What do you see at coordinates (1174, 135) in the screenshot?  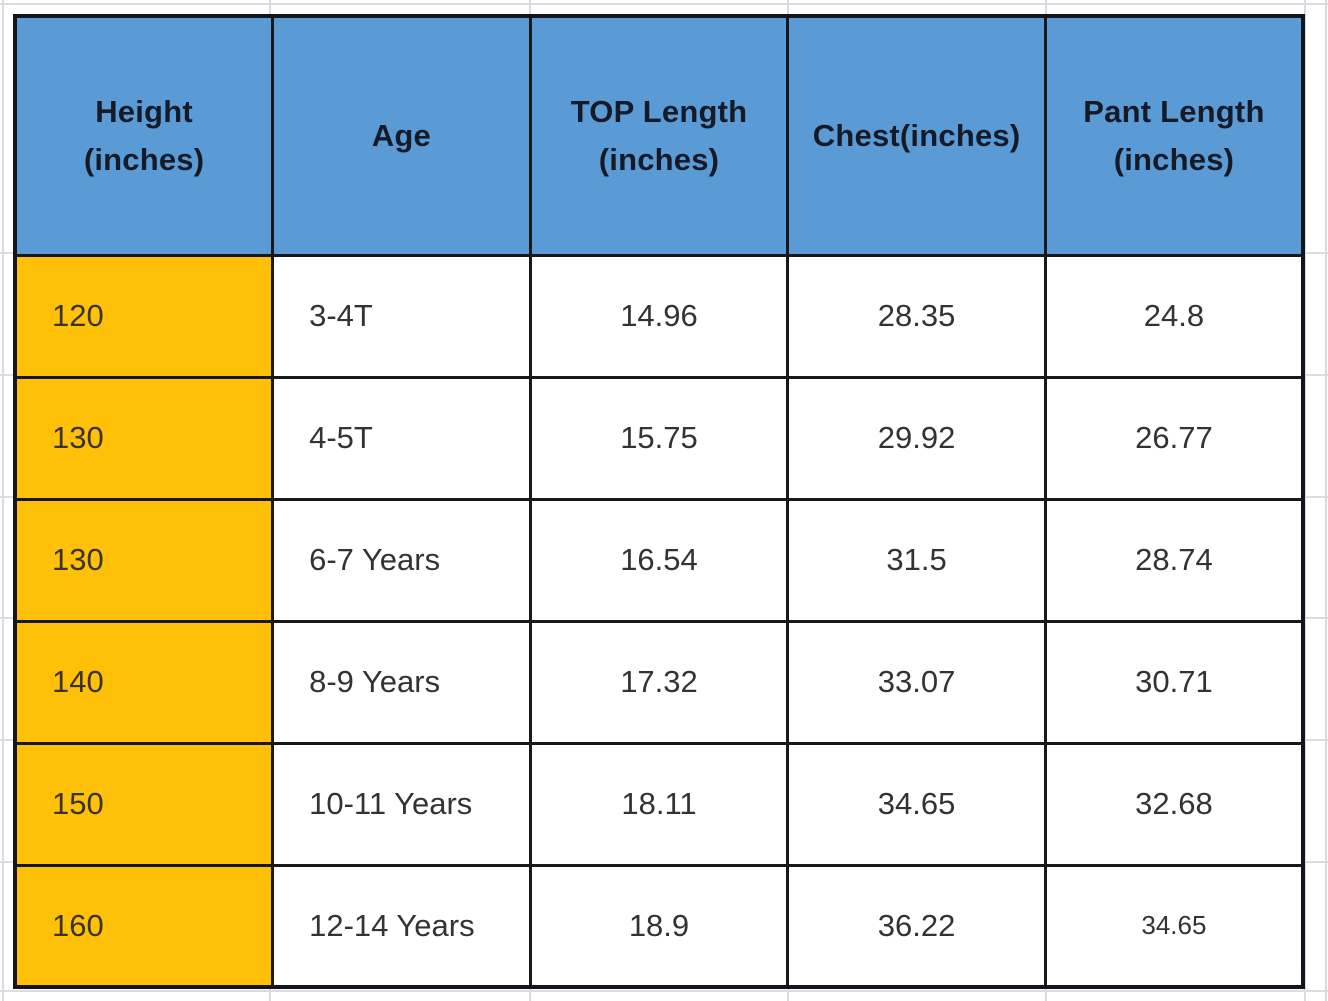 I see `column-header-pant-length: Pant Length (inches)` at bounding box center [1174, 135].